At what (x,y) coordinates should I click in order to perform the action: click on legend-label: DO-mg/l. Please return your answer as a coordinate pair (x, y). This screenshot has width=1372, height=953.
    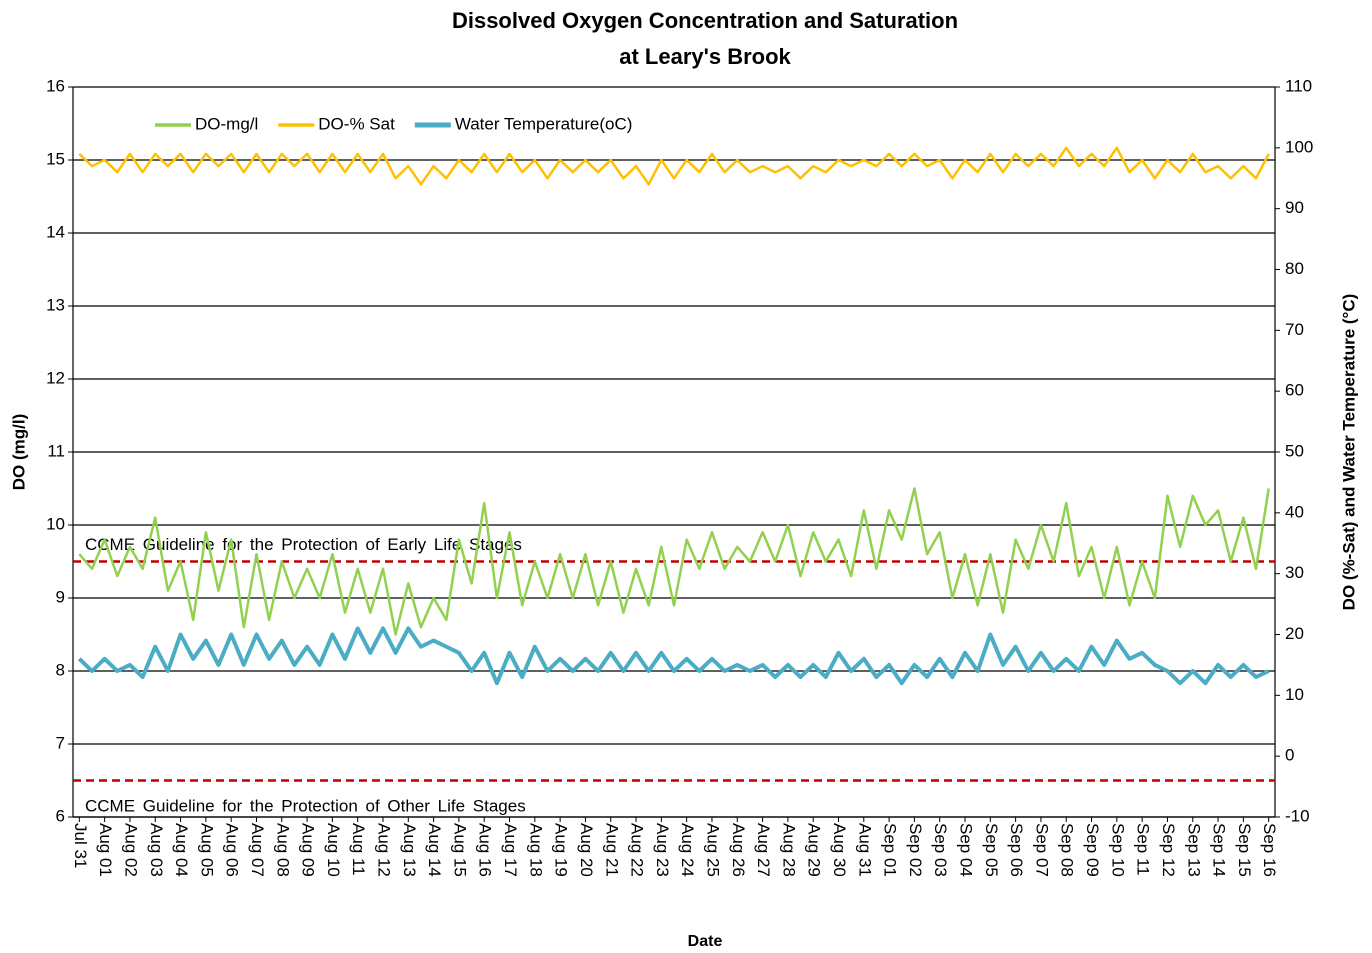
    Looking at the image, I should click on (226, 123).